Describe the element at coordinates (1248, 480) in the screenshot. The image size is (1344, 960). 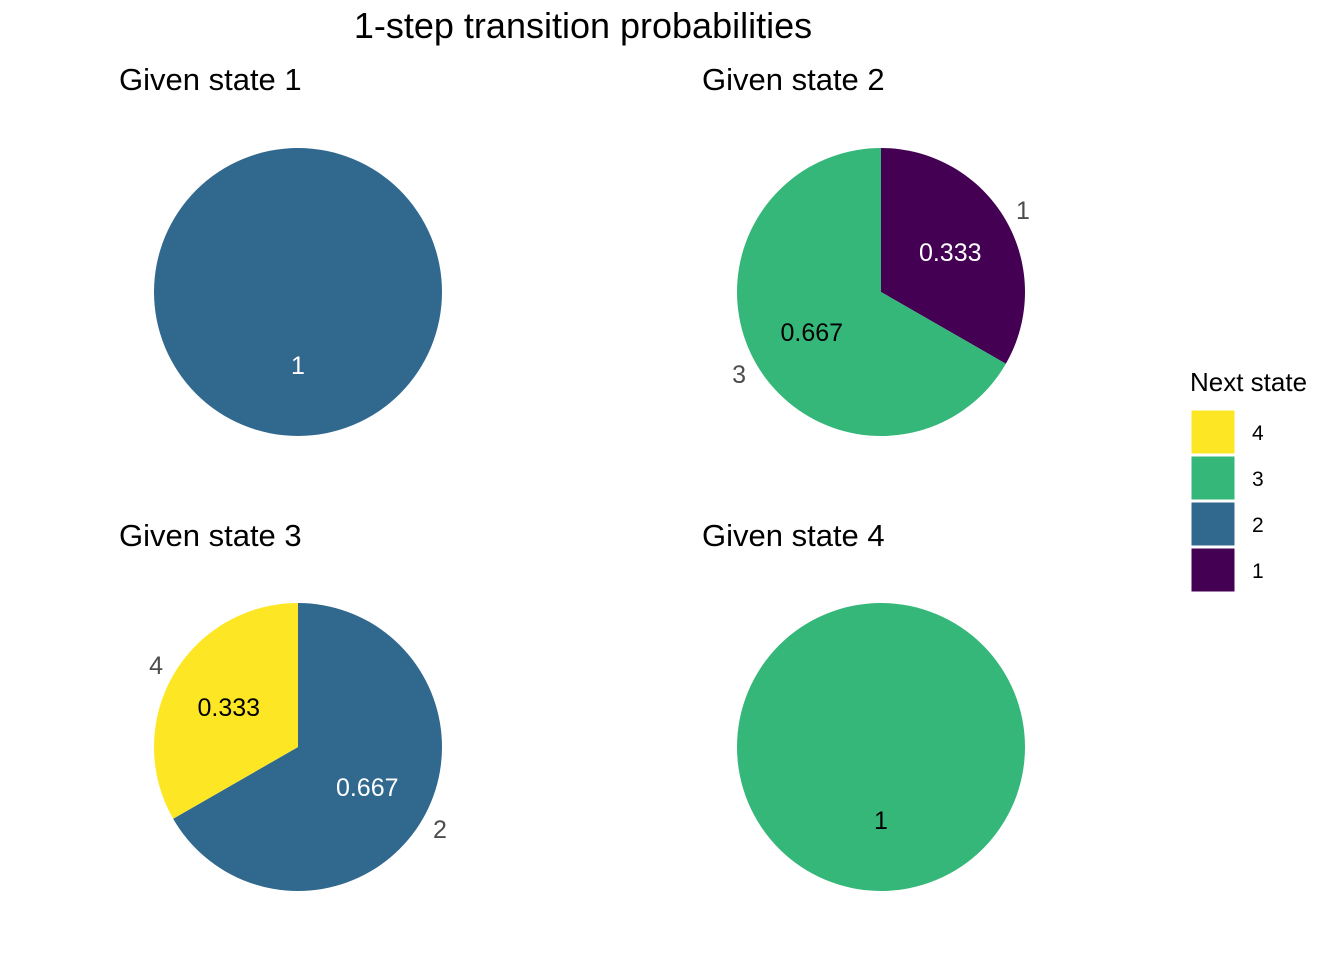
I see `legend: Next state 4 3 2 1` at that location.